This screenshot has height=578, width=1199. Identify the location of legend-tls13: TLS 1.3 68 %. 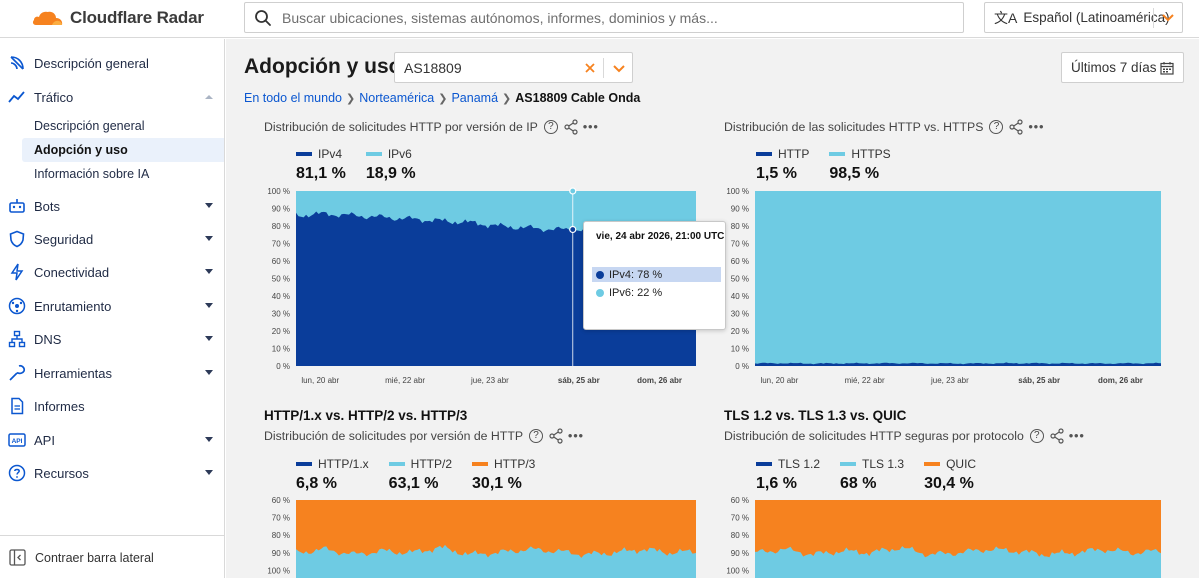
(872, 475).